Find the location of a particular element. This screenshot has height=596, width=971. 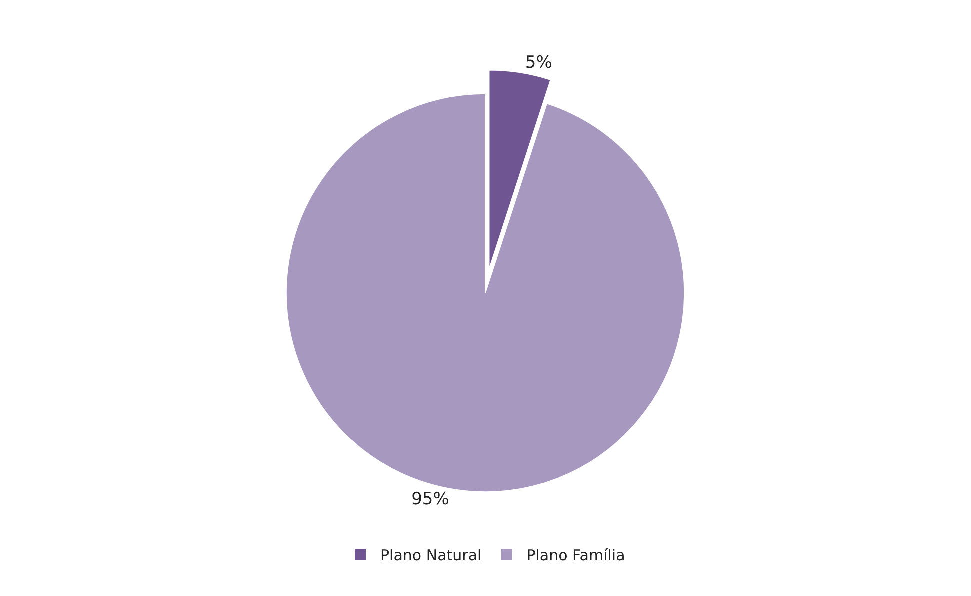

data-label: 95% is located at coordinates (431, 499).